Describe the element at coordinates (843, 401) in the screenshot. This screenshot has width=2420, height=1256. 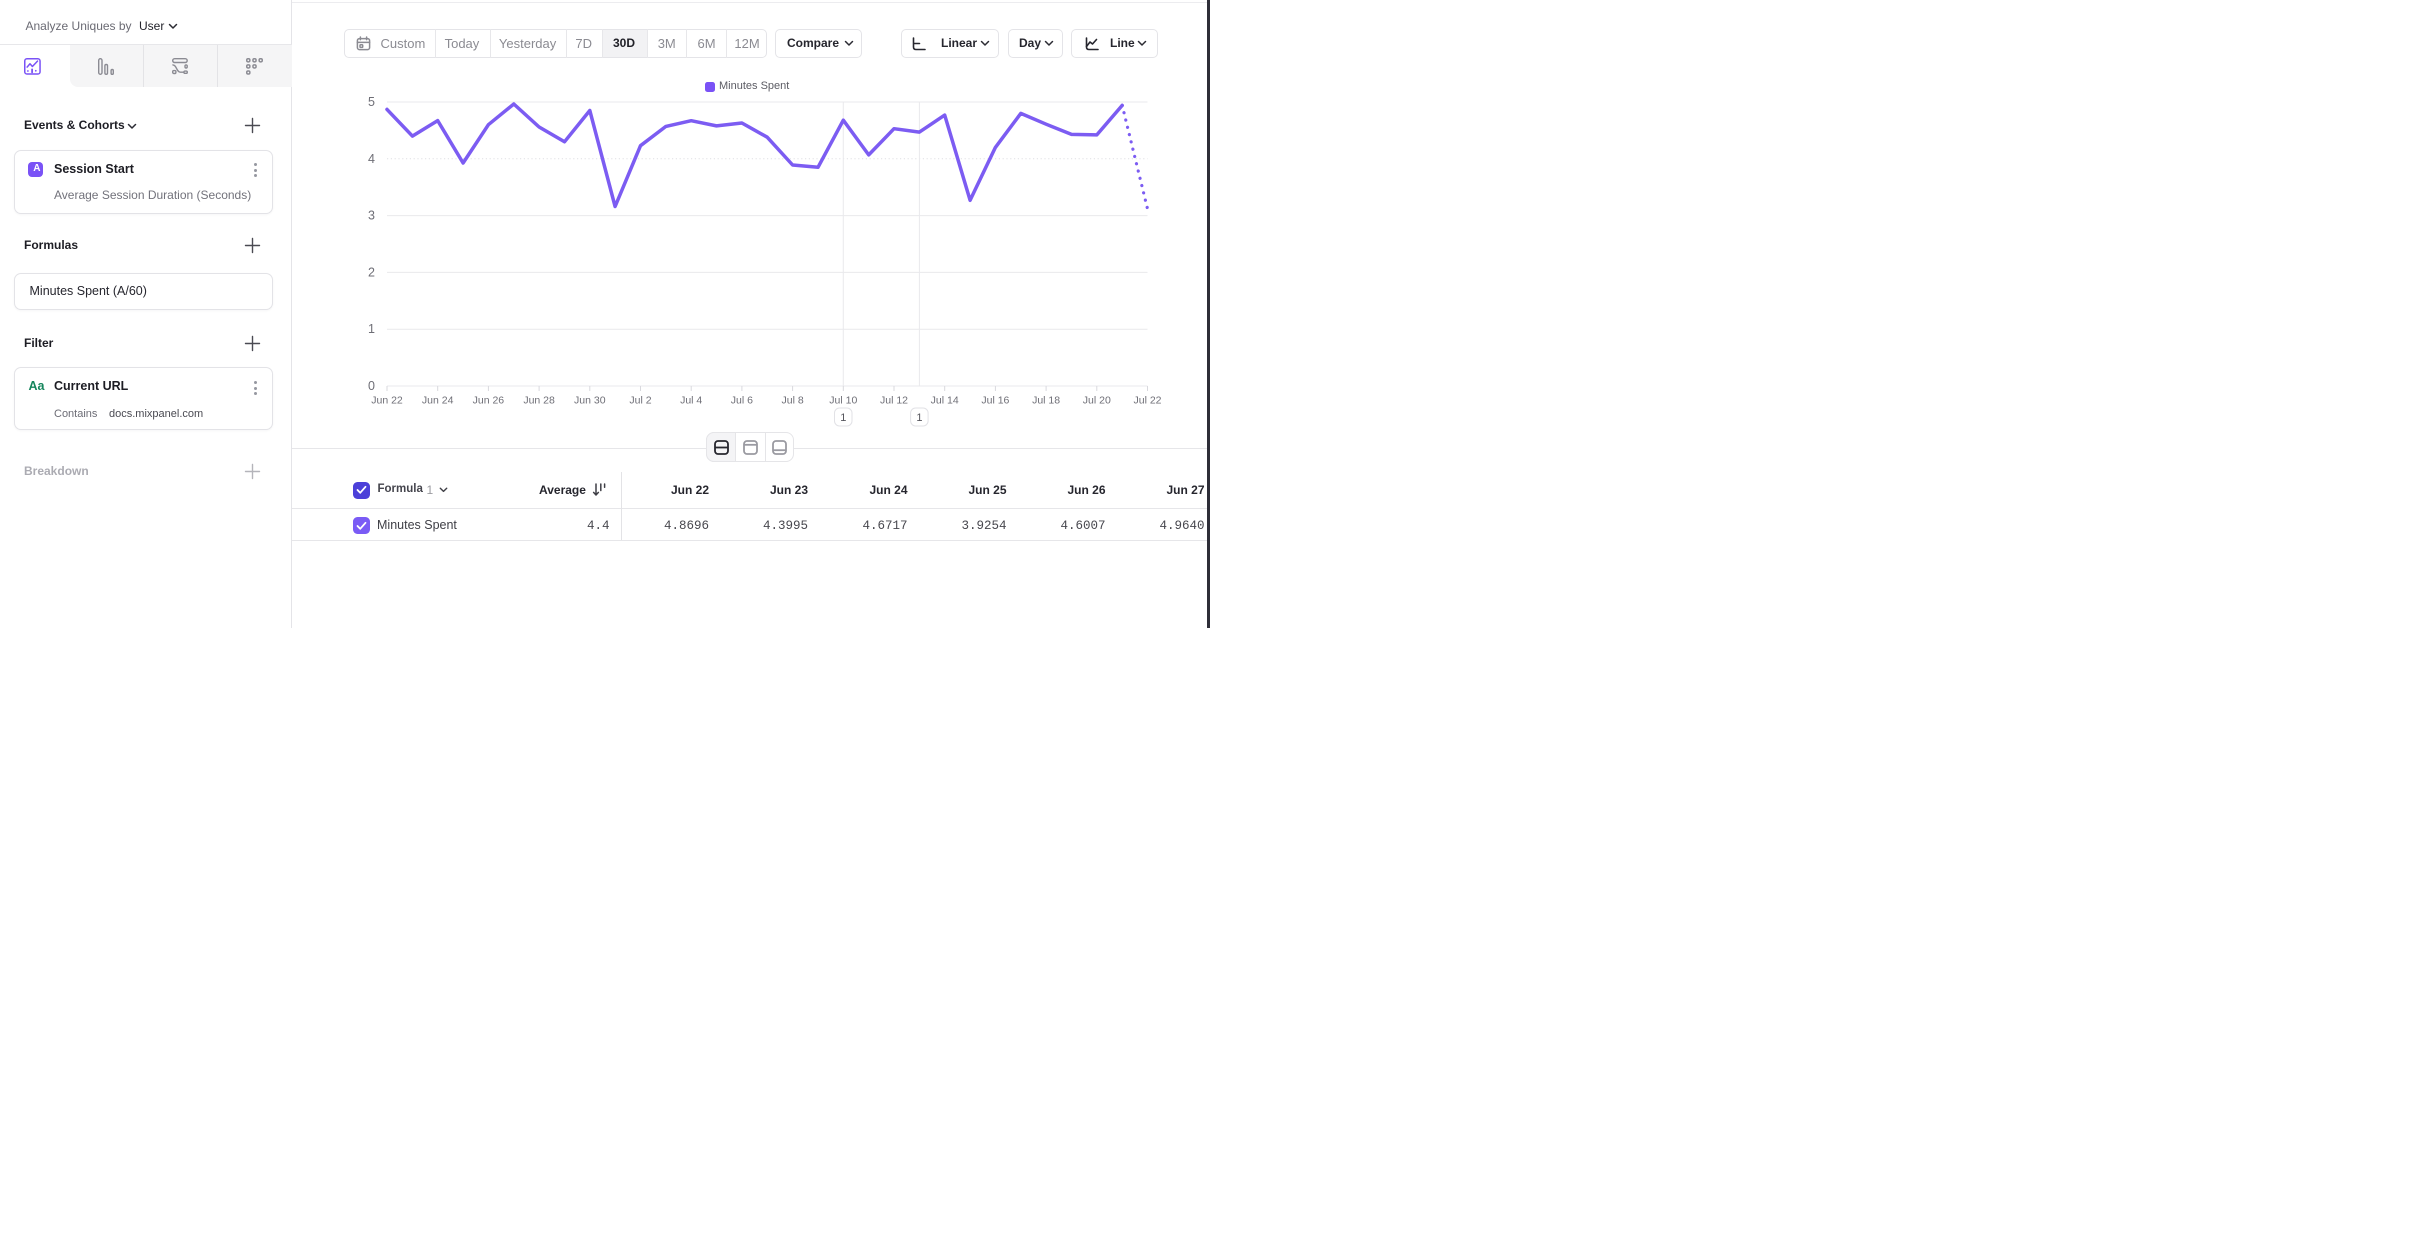
I see `svg-text: Jul 10` at that location.